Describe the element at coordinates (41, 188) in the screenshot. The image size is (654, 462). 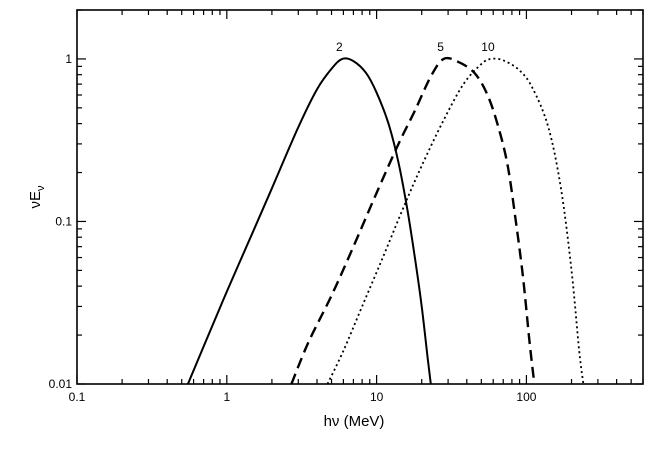
I see `y-axis-label-subscript: ν` at that location.